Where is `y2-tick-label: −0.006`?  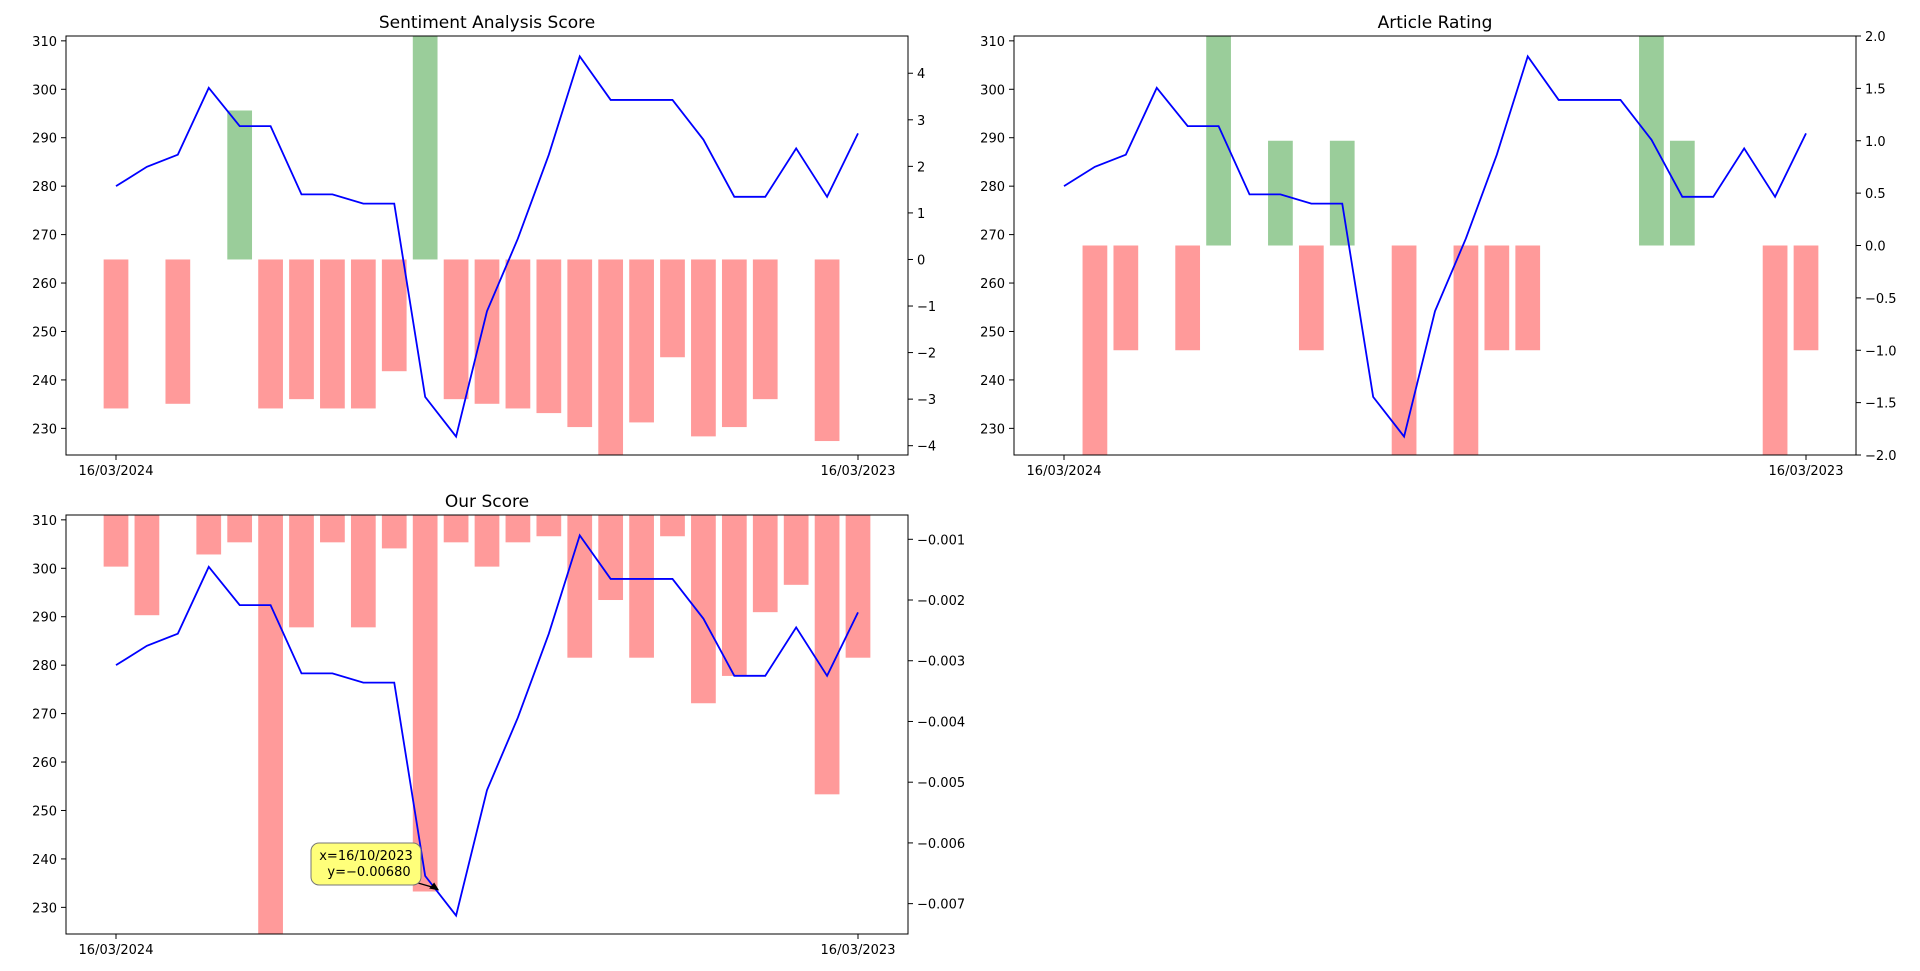
y2-tick-label: −0.006 is located at coordinates (941, 844).